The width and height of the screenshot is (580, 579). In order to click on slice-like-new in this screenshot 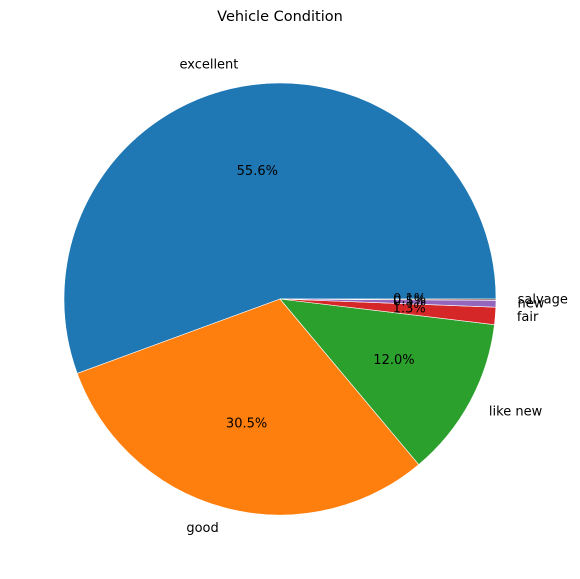, I will do `click(387, 381)`.